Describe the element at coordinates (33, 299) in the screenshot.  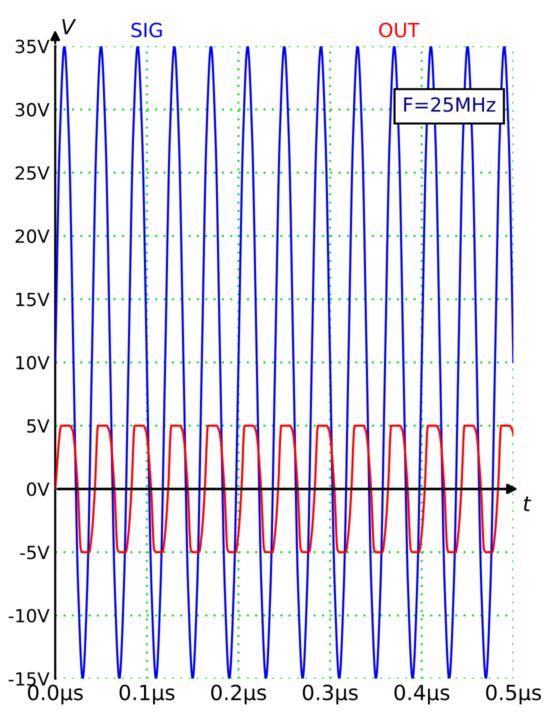
I see `y-tick-label: 15V` at that location.